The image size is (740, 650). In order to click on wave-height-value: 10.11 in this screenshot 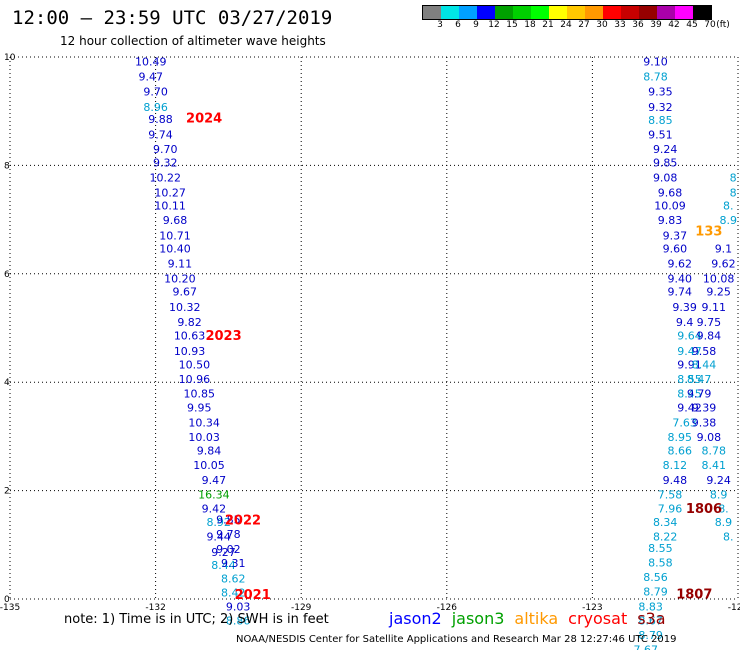, I will do `click(170, 206)`.